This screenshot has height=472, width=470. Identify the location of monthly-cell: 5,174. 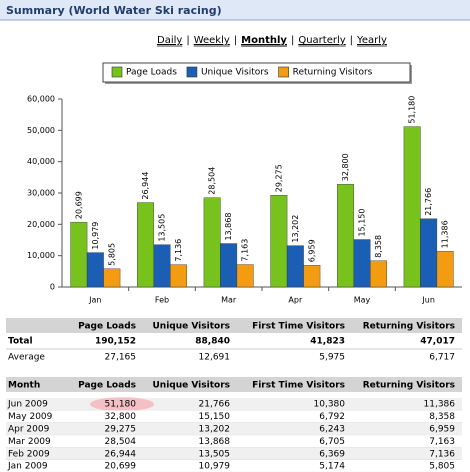
(332, 467).